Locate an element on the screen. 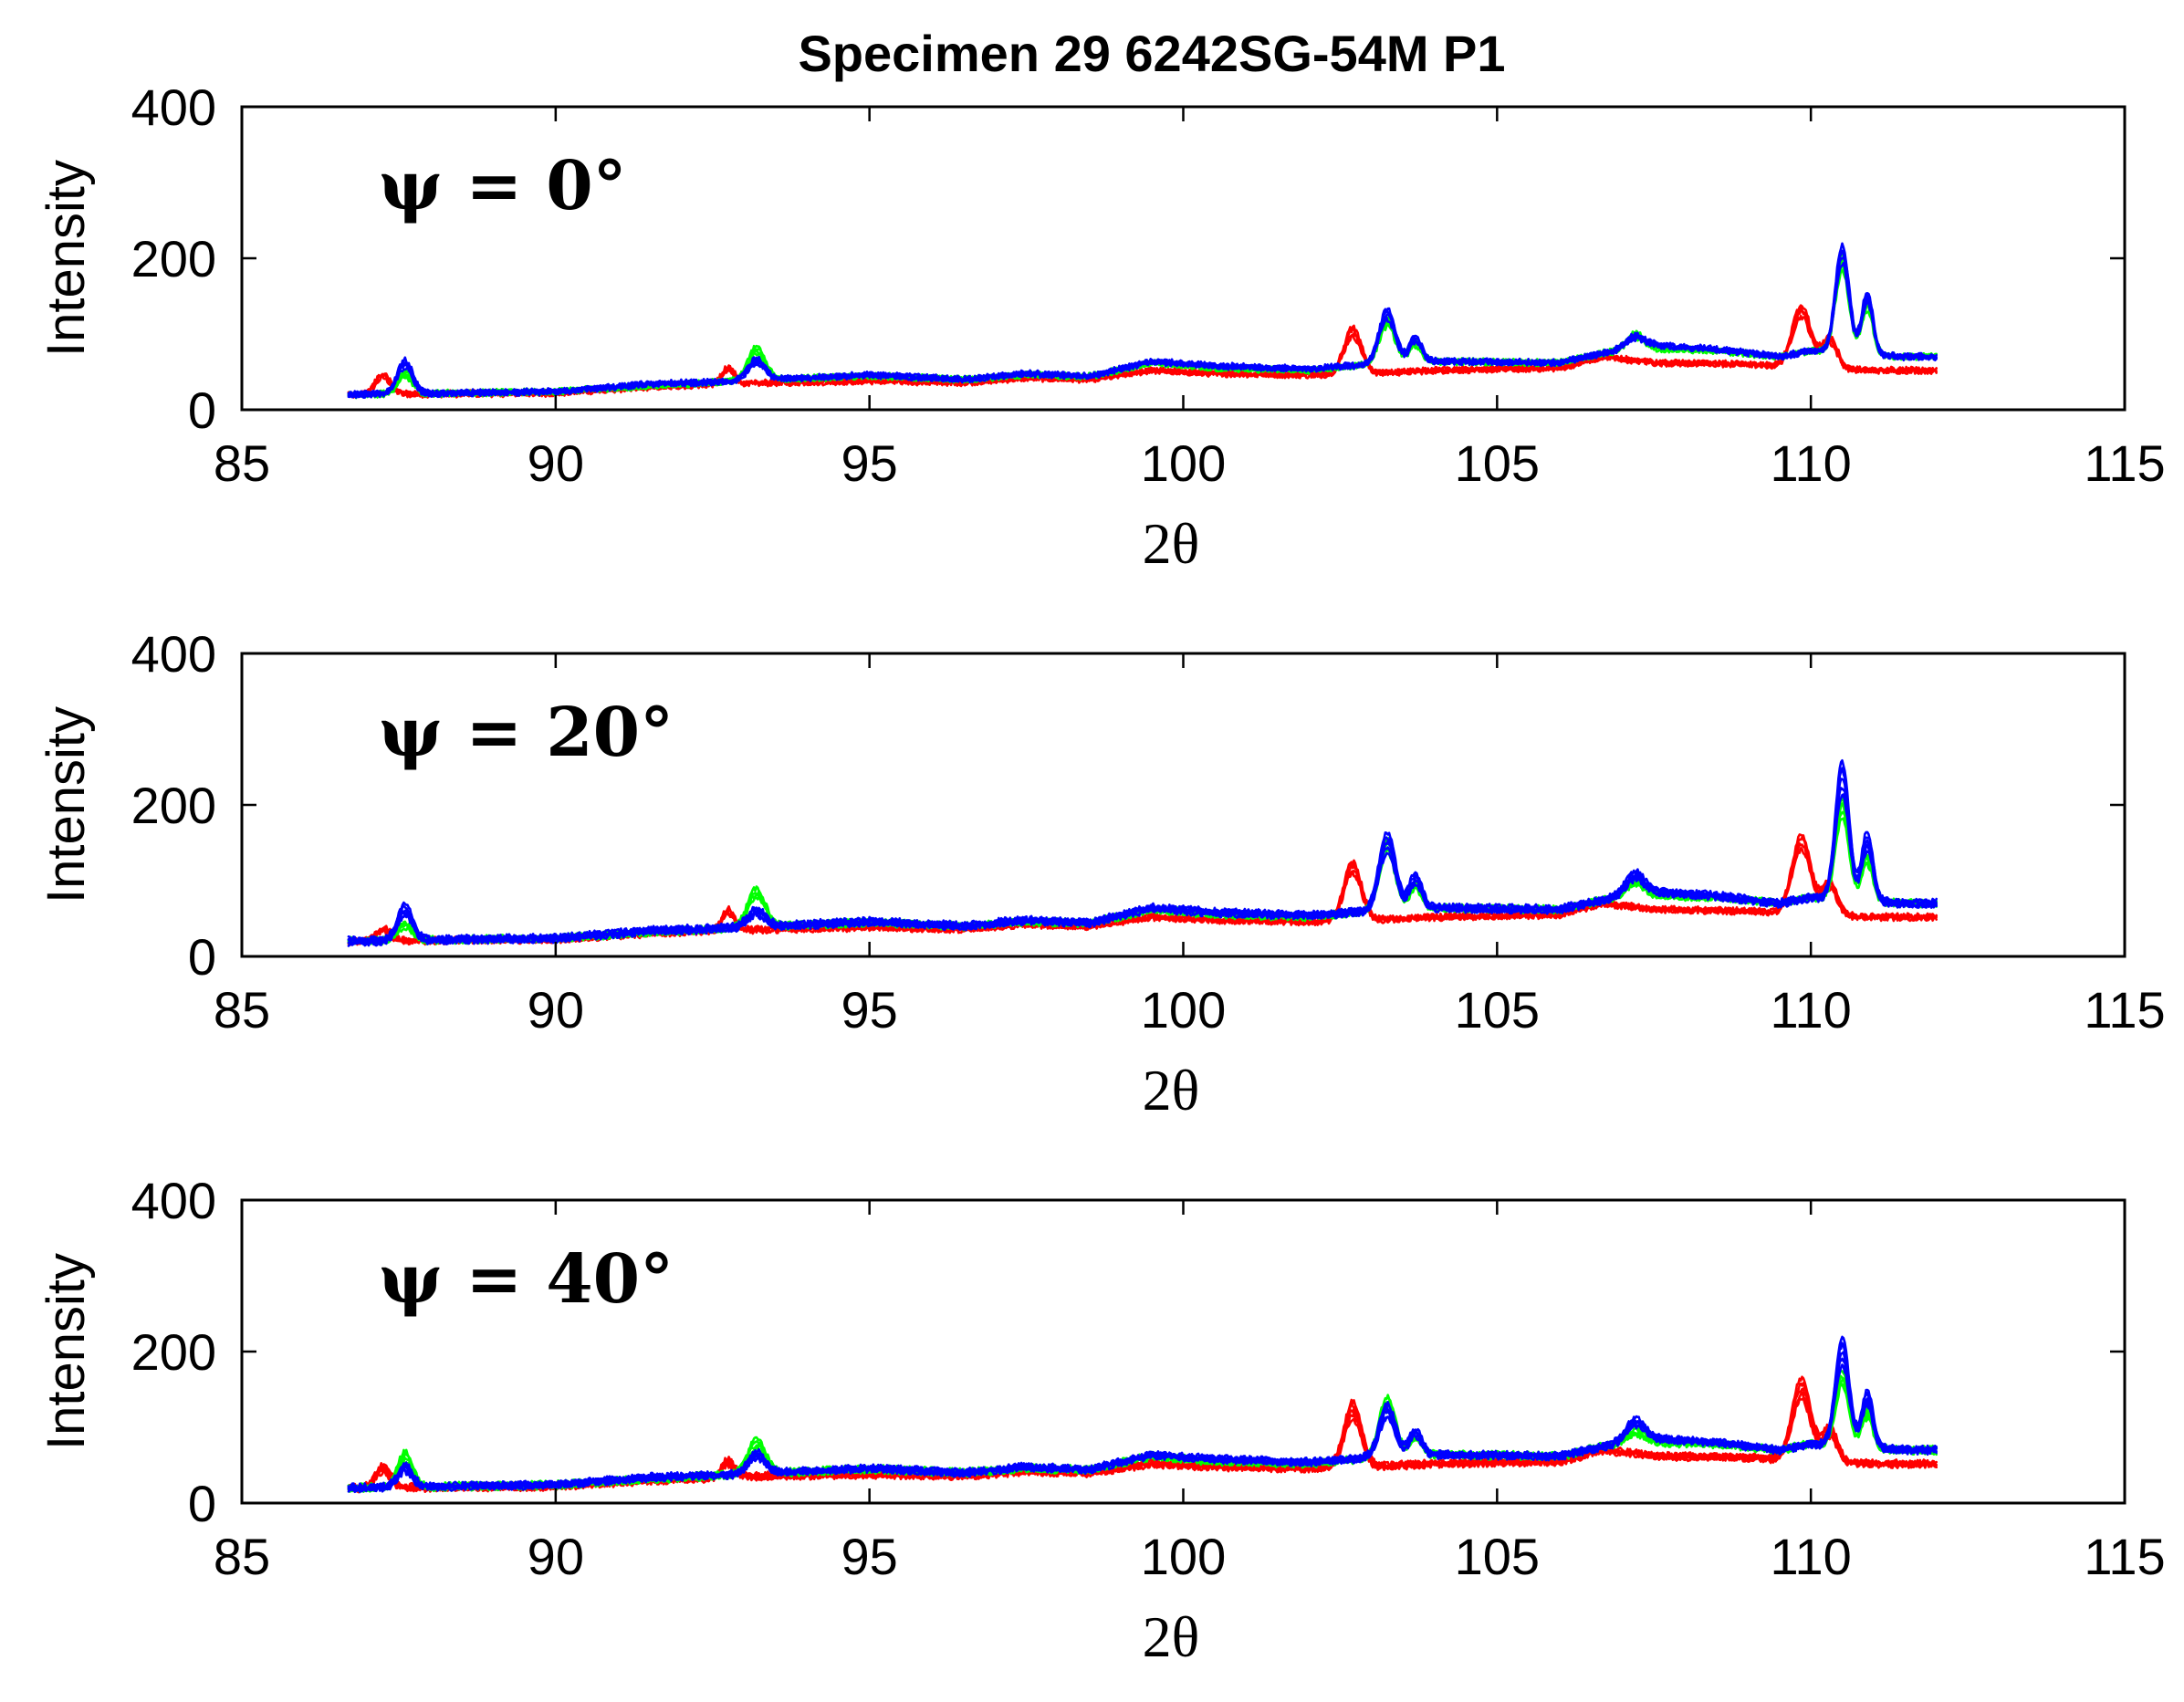 The width and height of the screenshot is (2184, 1702). psi-annotation: ψ = 20° is located at coordinates (527, 733).